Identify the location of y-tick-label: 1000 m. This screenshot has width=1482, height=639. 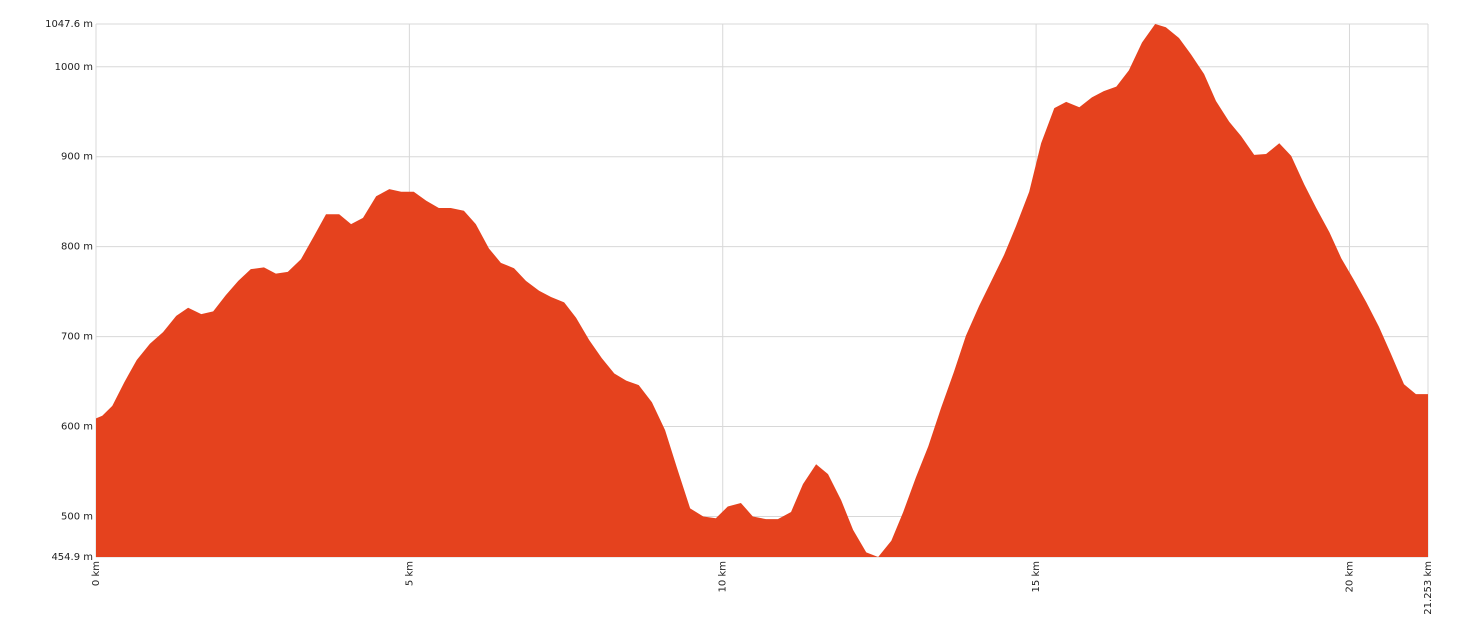
(74, 67).